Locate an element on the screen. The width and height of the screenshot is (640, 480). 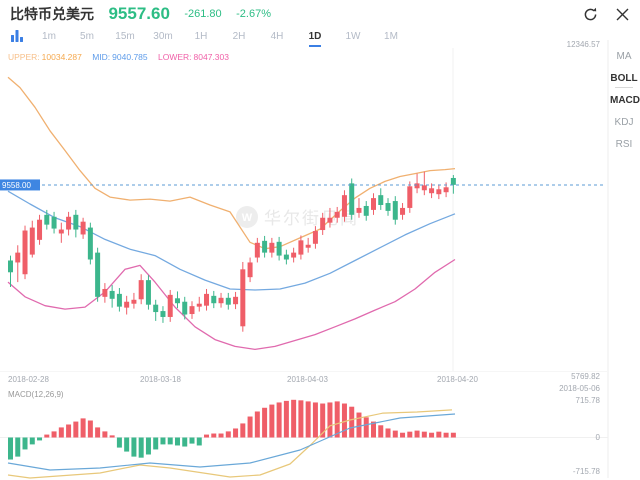
boll-upper-value: 10034.287 is located at coordinates (61, 57).